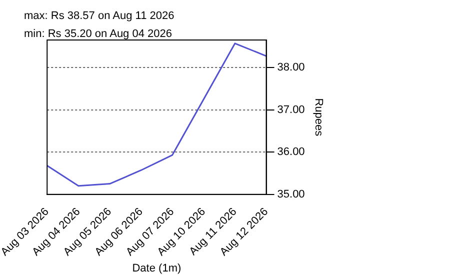 This screenshot has height=275, width=459. What do you see at coordinates (318, 117) in the screenshot?
I see `y-axis-title: Rupees` at bounding box center [318, 117].